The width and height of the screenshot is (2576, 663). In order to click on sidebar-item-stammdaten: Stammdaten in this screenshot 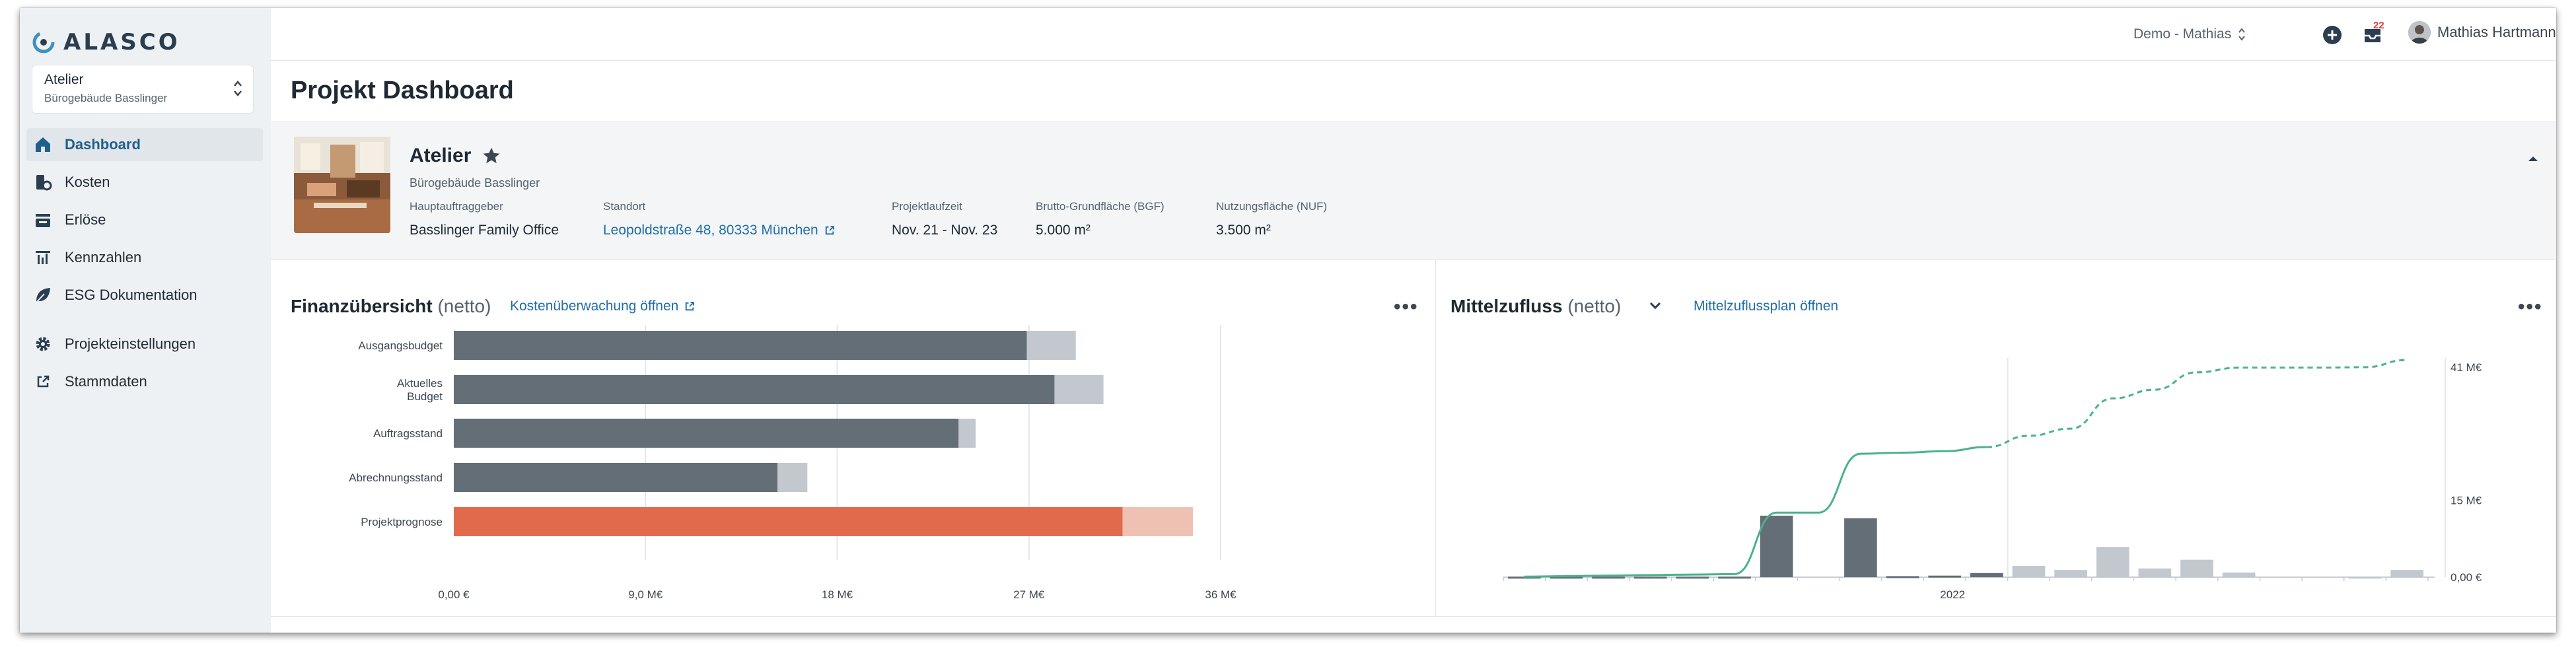, I will do `click(144, 381)`.